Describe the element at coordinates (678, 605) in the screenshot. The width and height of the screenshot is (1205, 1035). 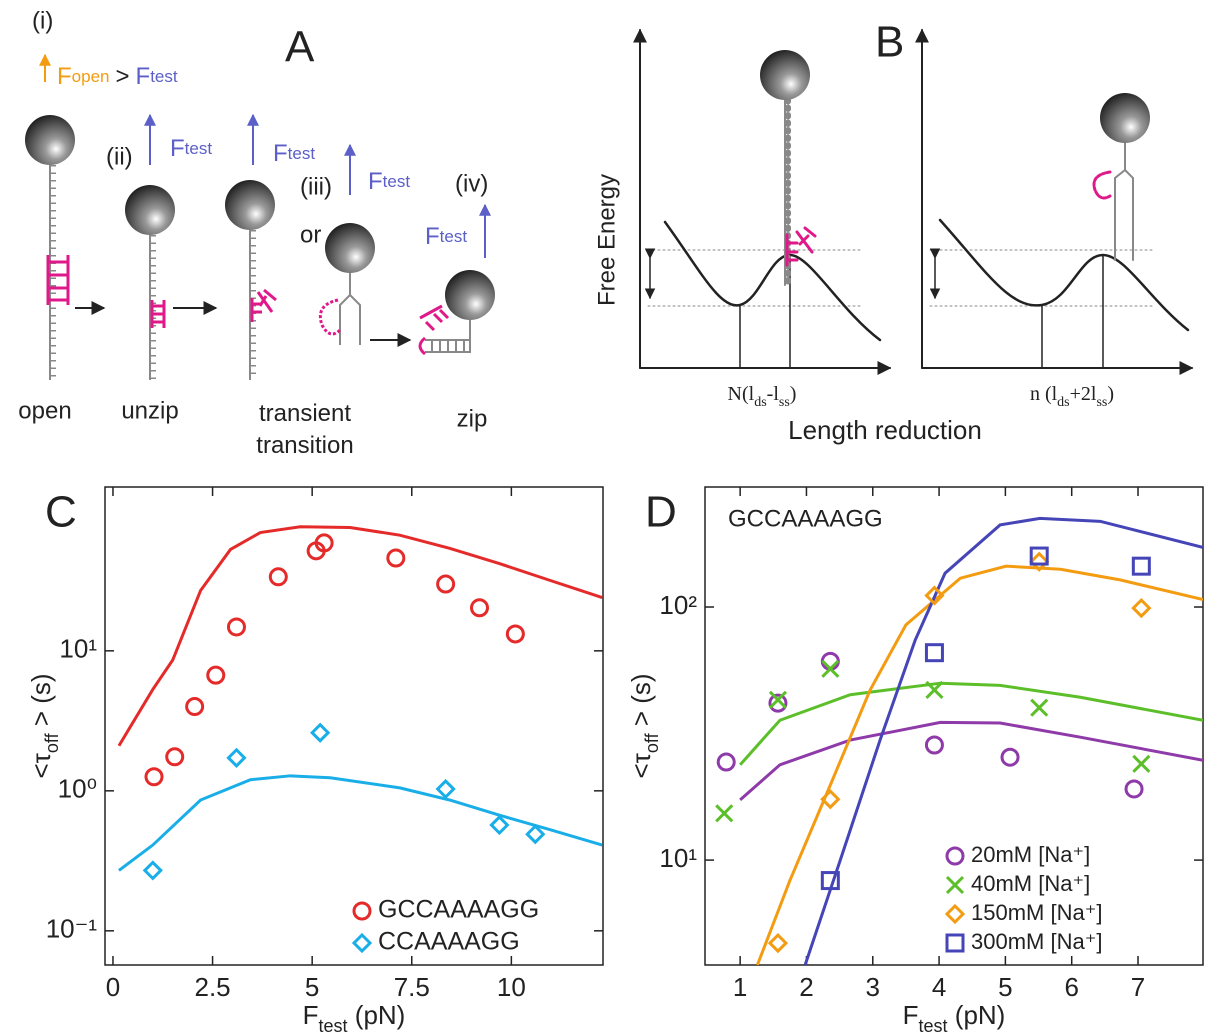
I see `y-tick-label: 10²` at that location.